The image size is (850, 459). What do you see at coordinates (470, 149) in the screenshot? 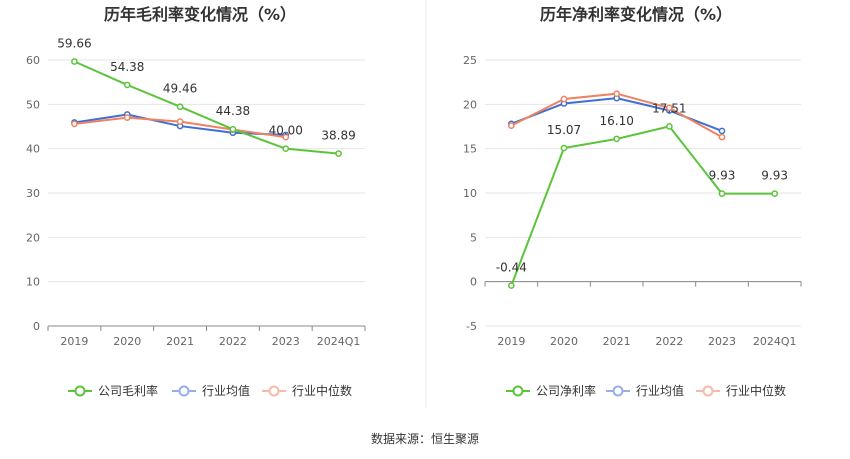
I see `y-tick-label: 15` at bounding box center [470, 149].